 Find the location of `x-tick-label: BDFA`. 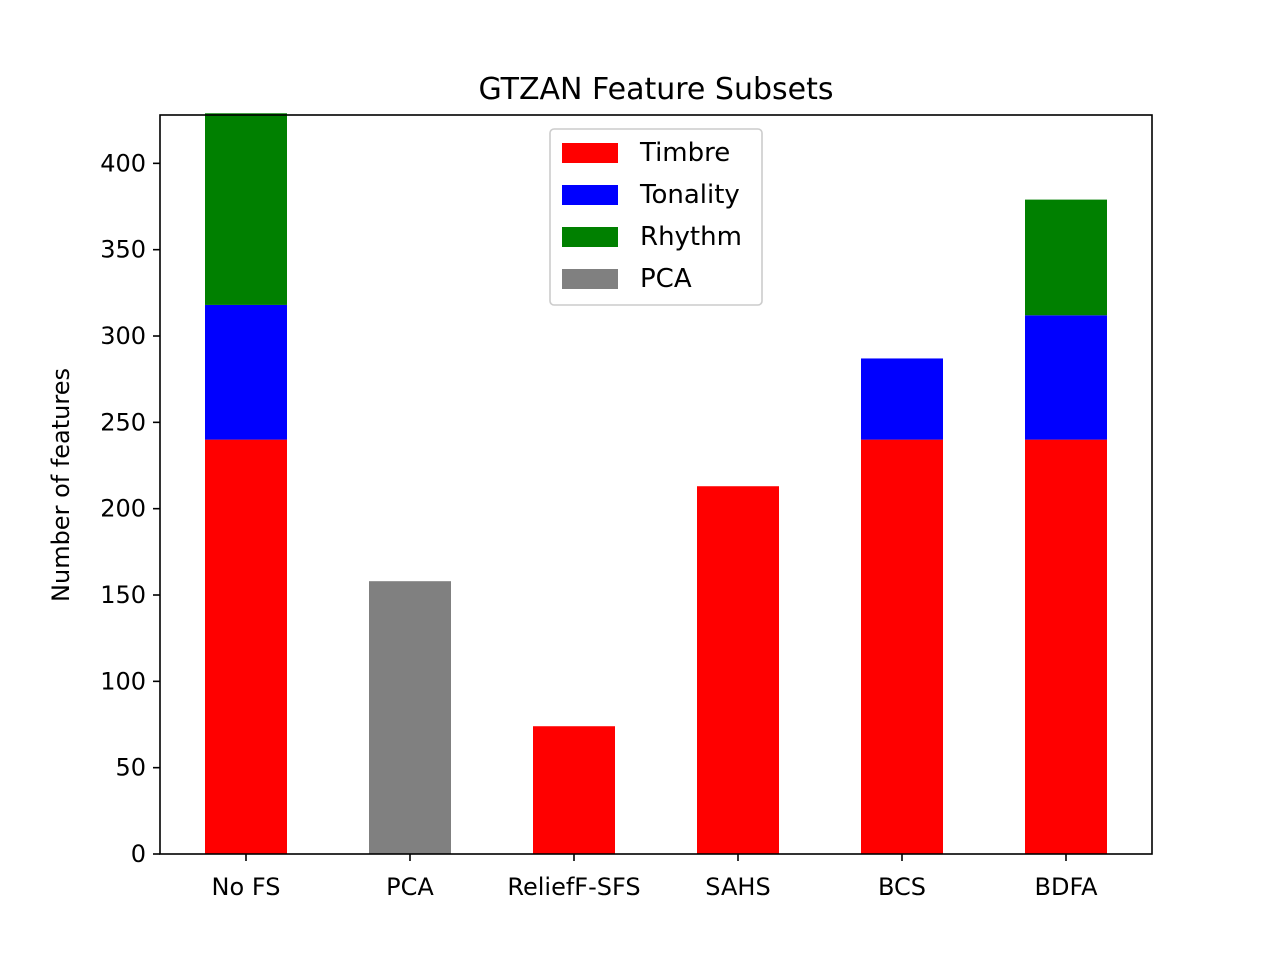

x-tick-label: BDFA is located at coordinates (1067, 887).